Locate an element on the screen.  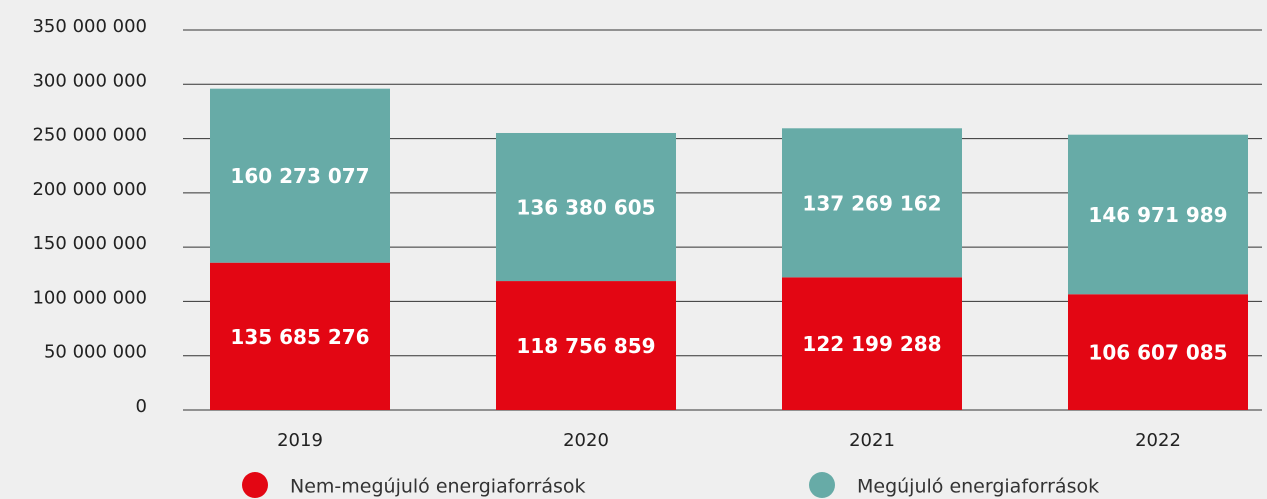
value-label: 136 380 605 is located at coordinates (585, 208).